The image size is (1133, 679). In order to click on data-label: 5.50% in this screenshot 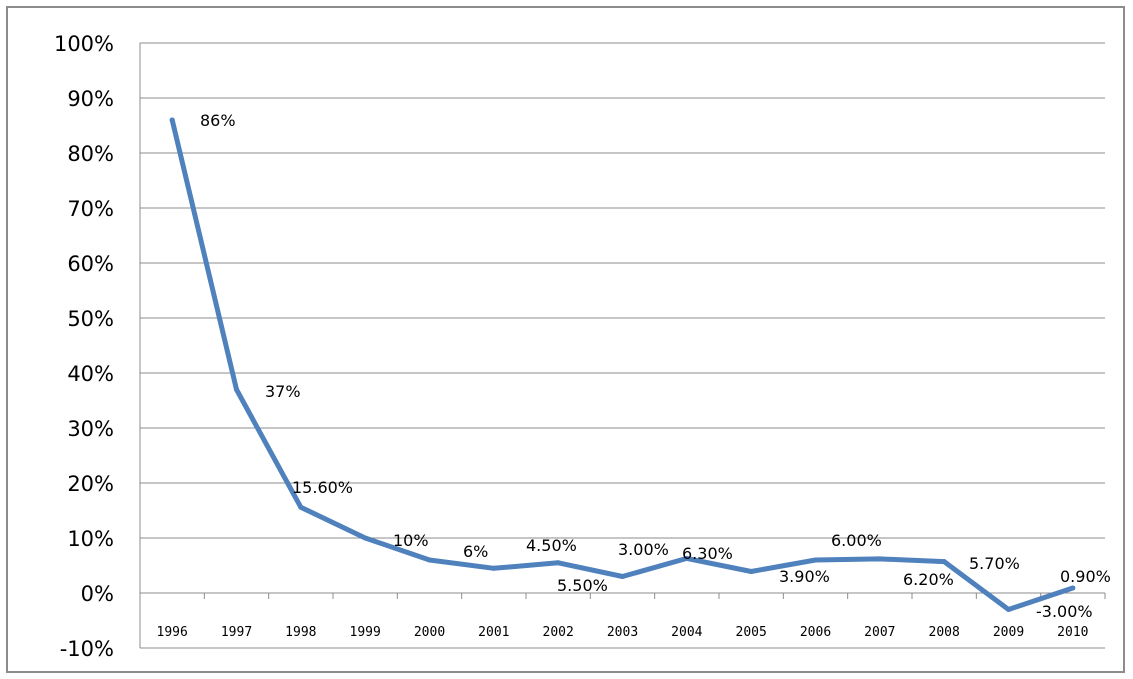, I will do `click(582, 585)`.